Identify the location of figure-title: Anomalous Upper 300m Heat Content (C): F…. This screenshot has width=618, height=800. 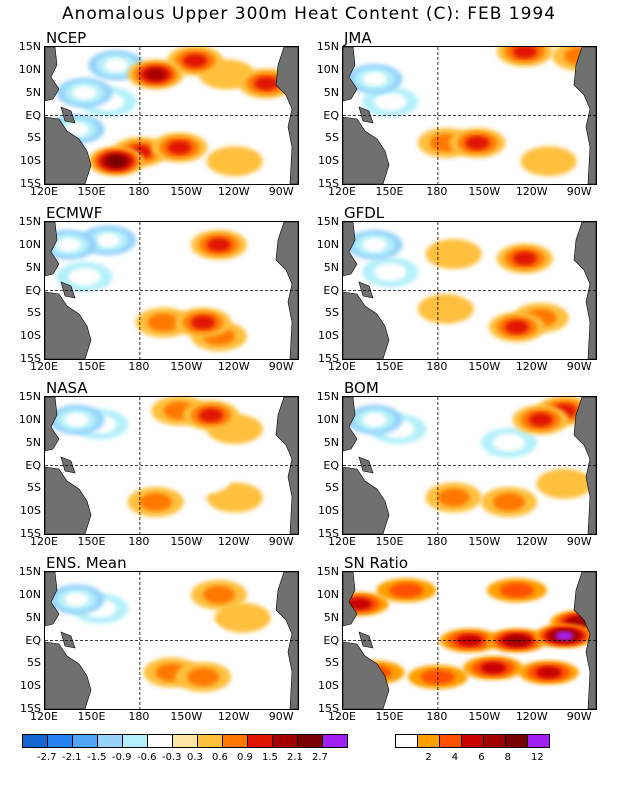
(309, 14).